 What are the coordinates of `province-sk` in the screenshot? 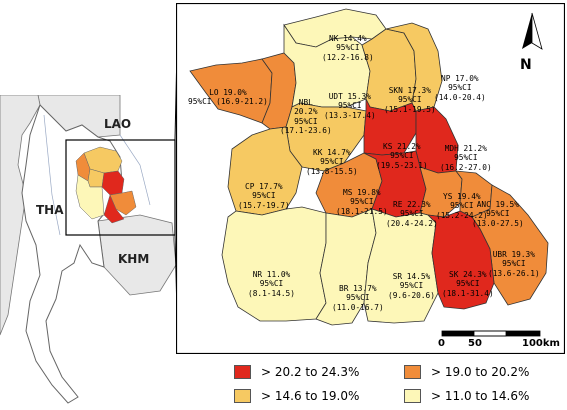 It's located at (460, 260).